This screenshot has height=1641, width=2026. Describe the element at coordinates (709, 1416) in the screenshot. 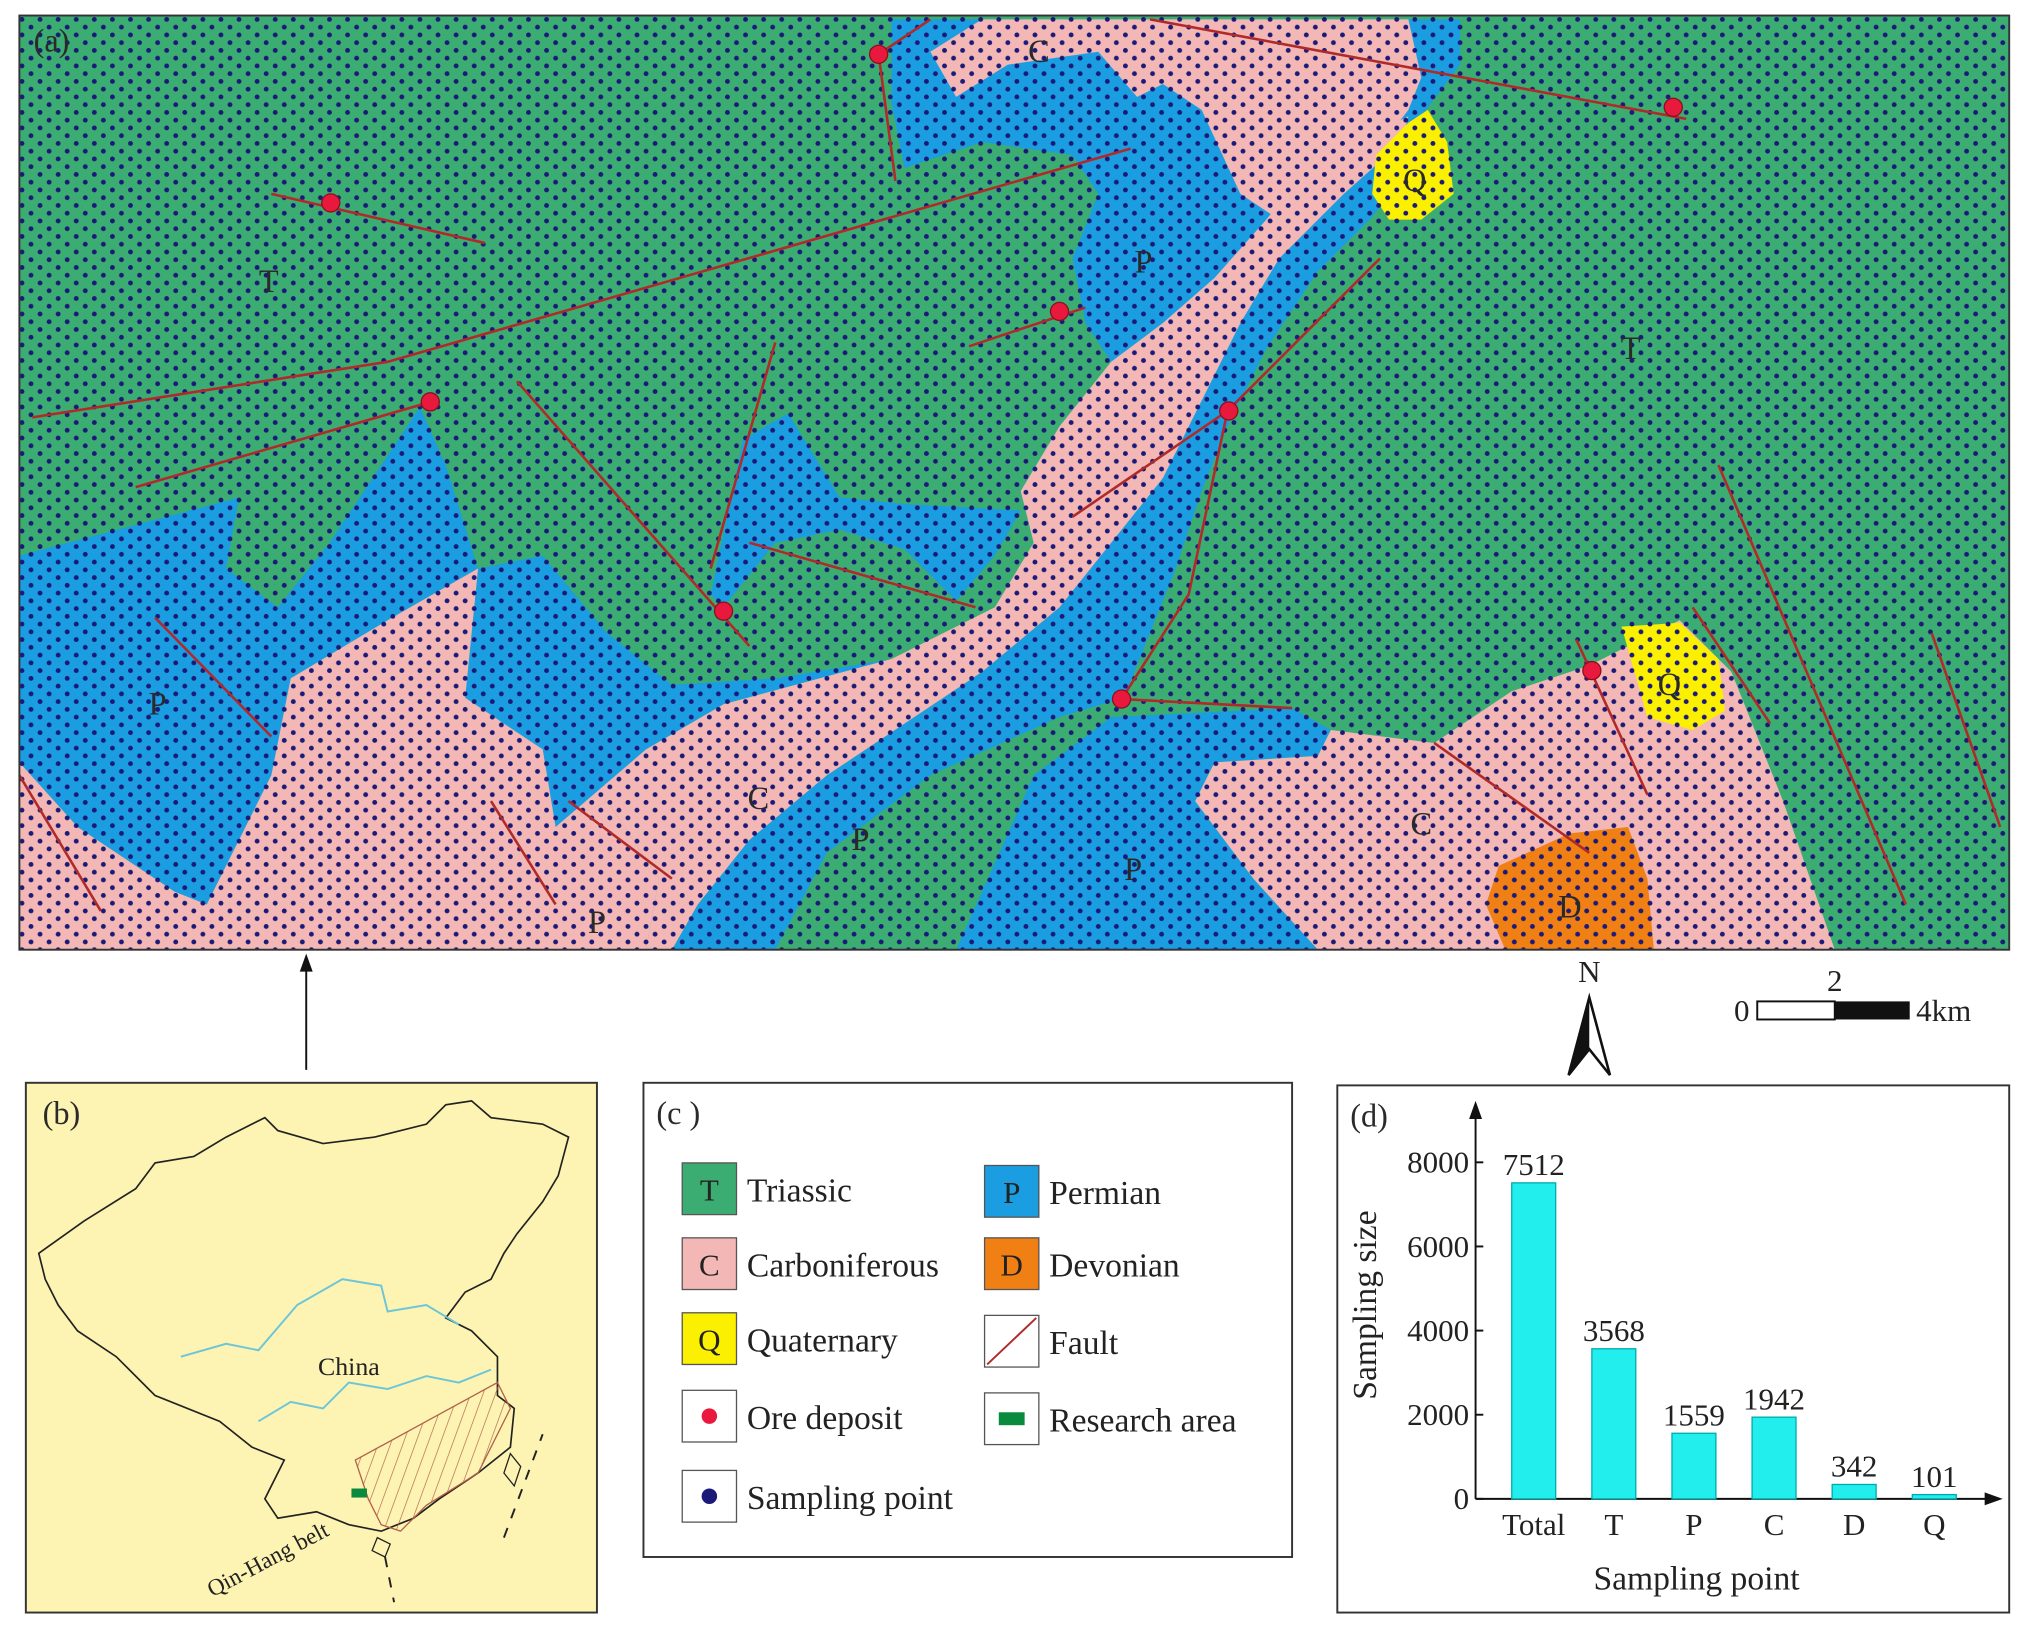

I see `legend-ore` at that location.